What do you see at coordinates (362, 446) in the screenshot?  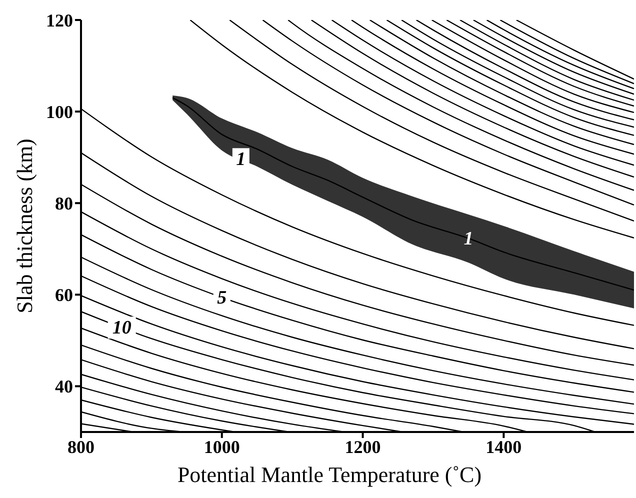 I see `x-tick-label: 1200` at bounding box center [362, 446].